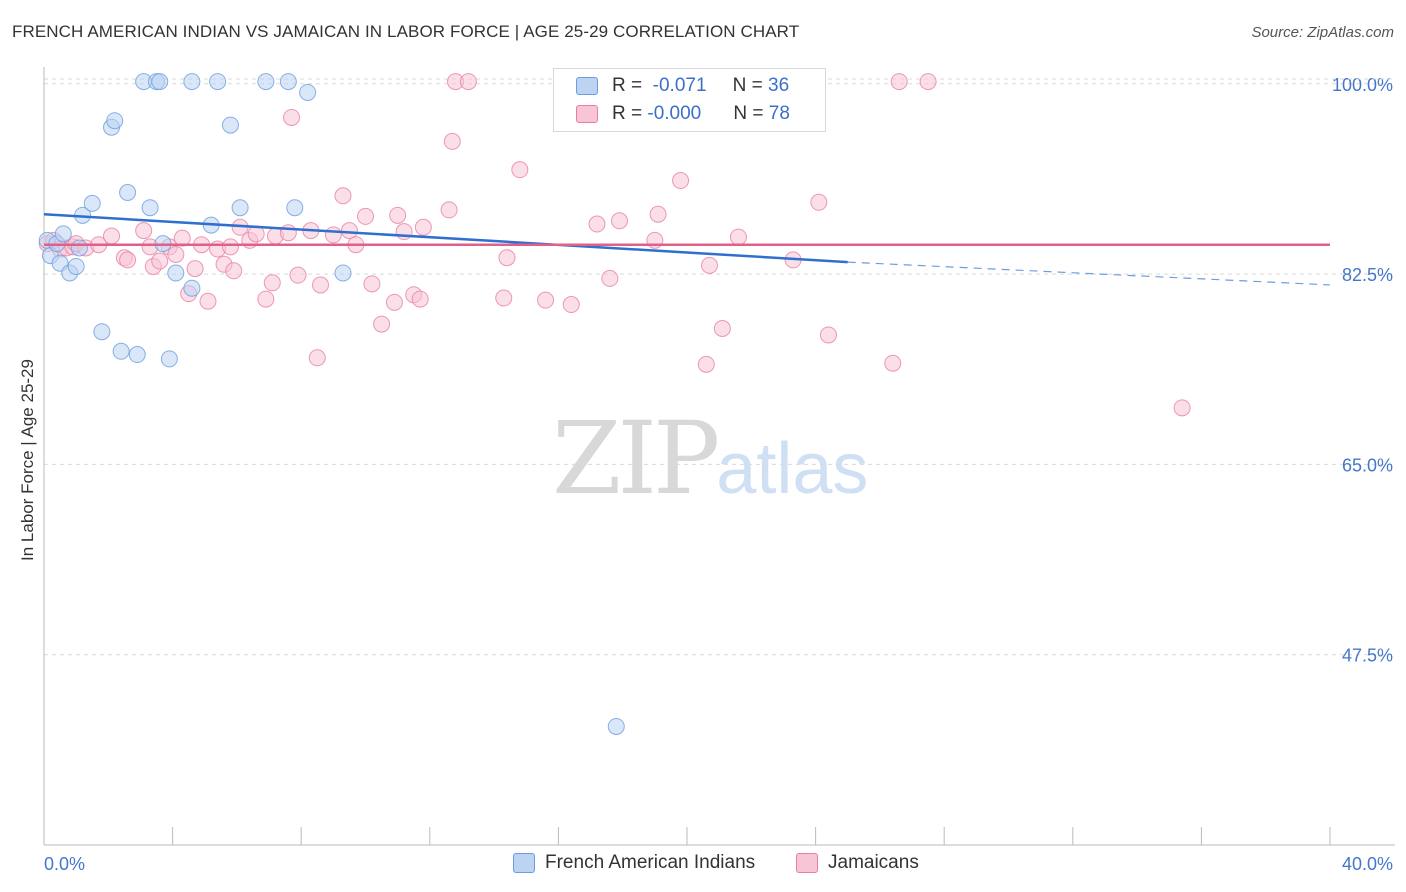  Describe the element at coordinates (807, 863) in the screenshot. I see `legend-swatch-pink` at that location.